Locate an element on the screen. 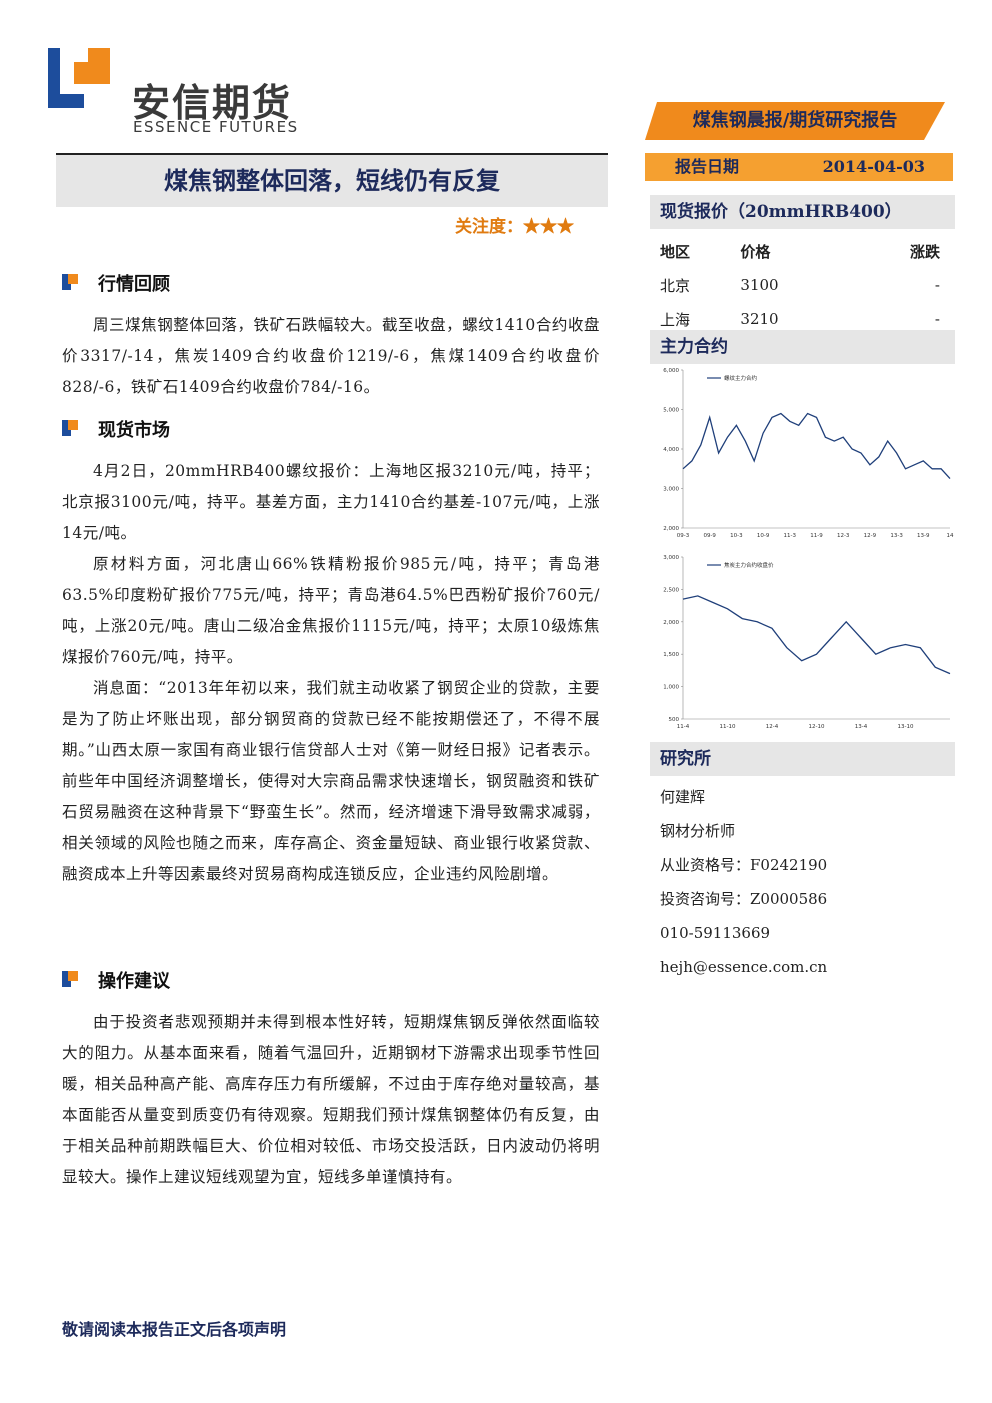 This screenshot has height=1403, width=992. spot-table: 地区 价格 涨跌 北京 3100 - 上海 3210 - is located at coordinates (805, 285).